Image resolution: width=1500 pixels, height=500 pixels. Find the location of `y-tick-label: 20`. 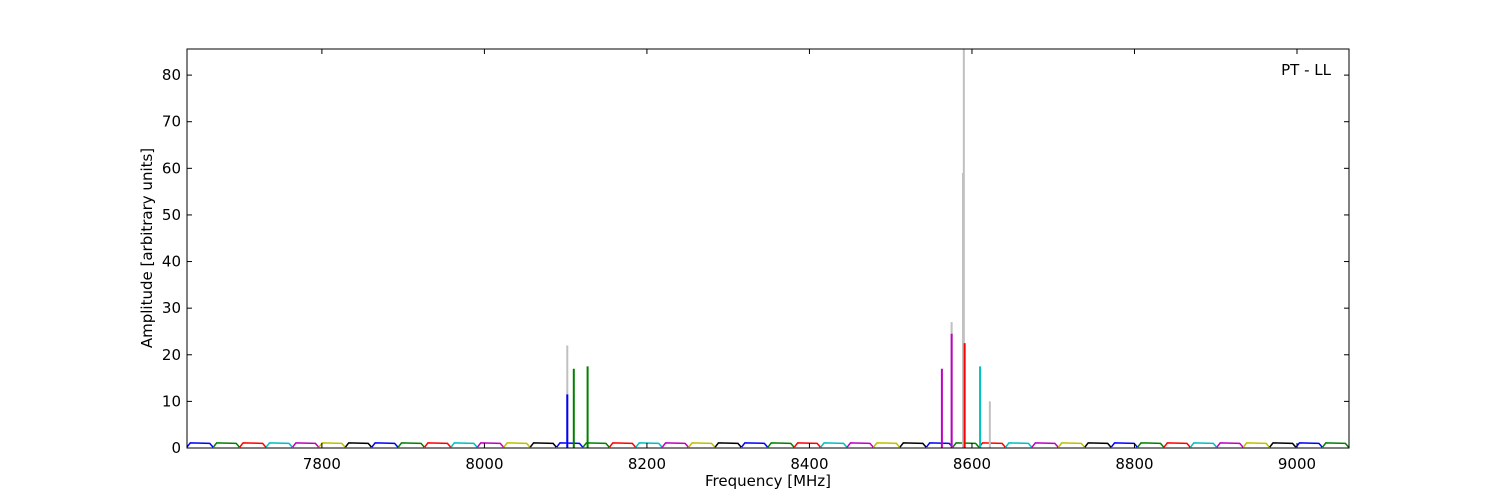

y-tick-label: 20 is located at coordinates (171, 355).